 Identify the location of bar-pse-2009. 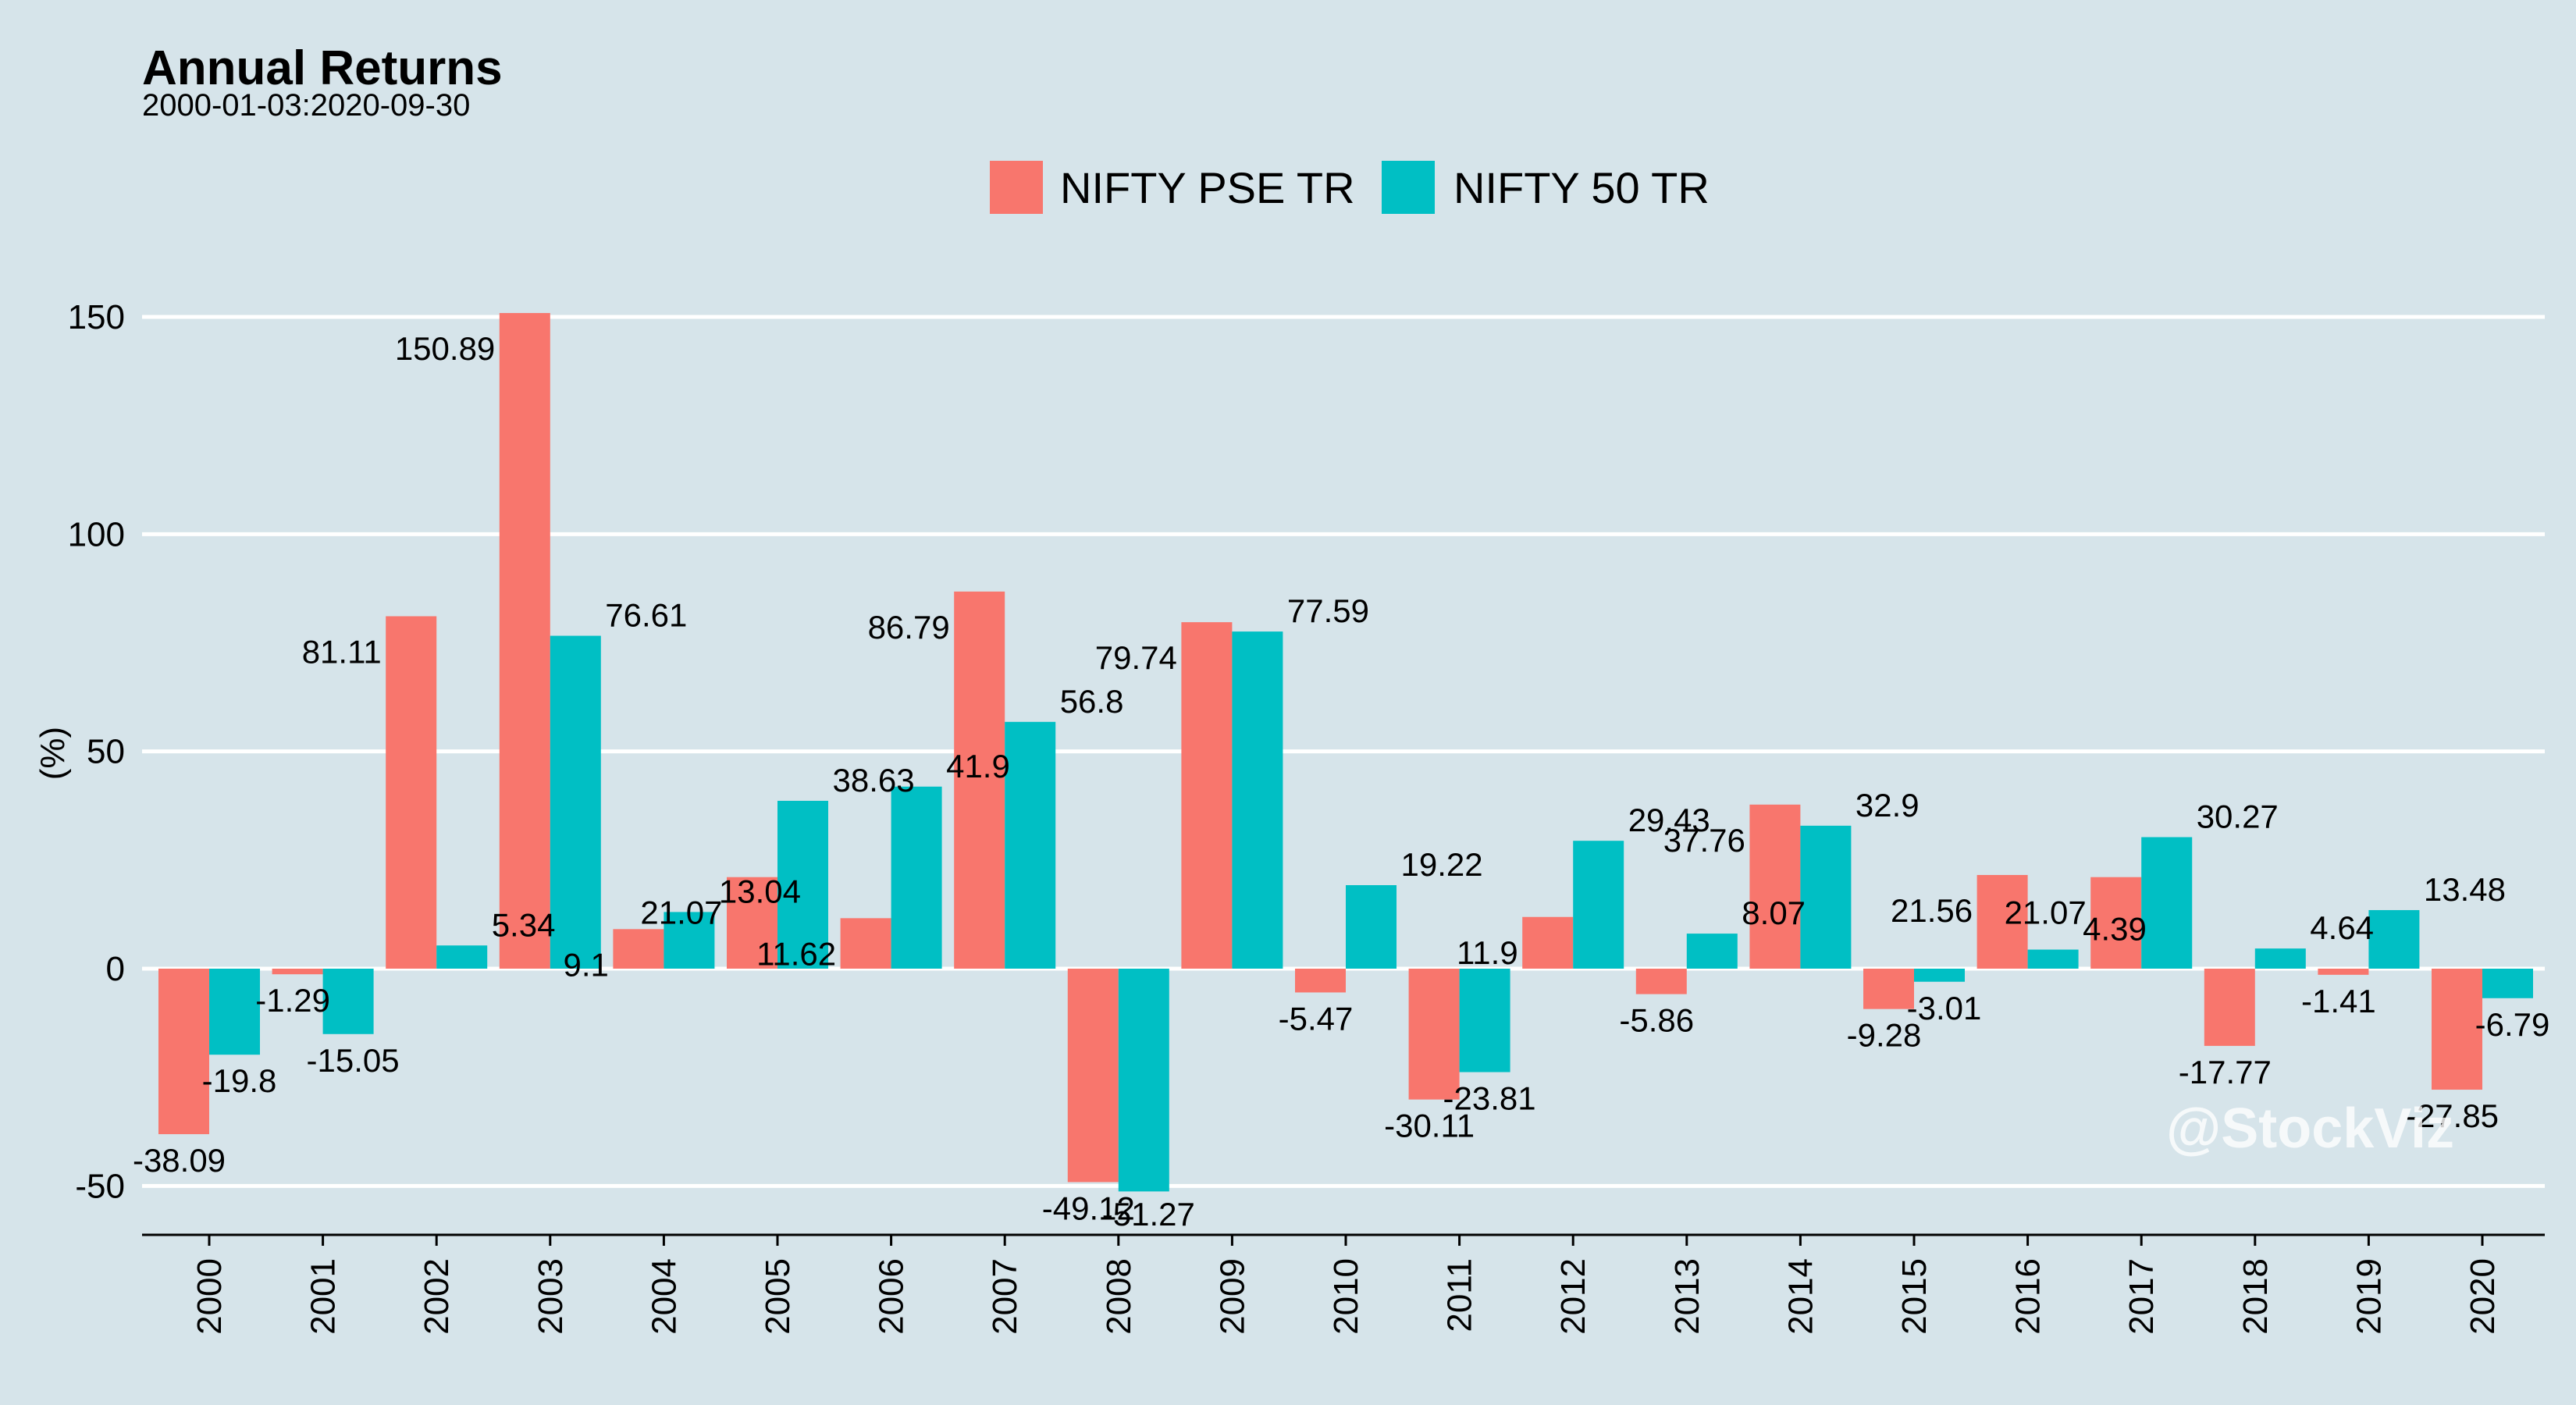
(1207, 795).